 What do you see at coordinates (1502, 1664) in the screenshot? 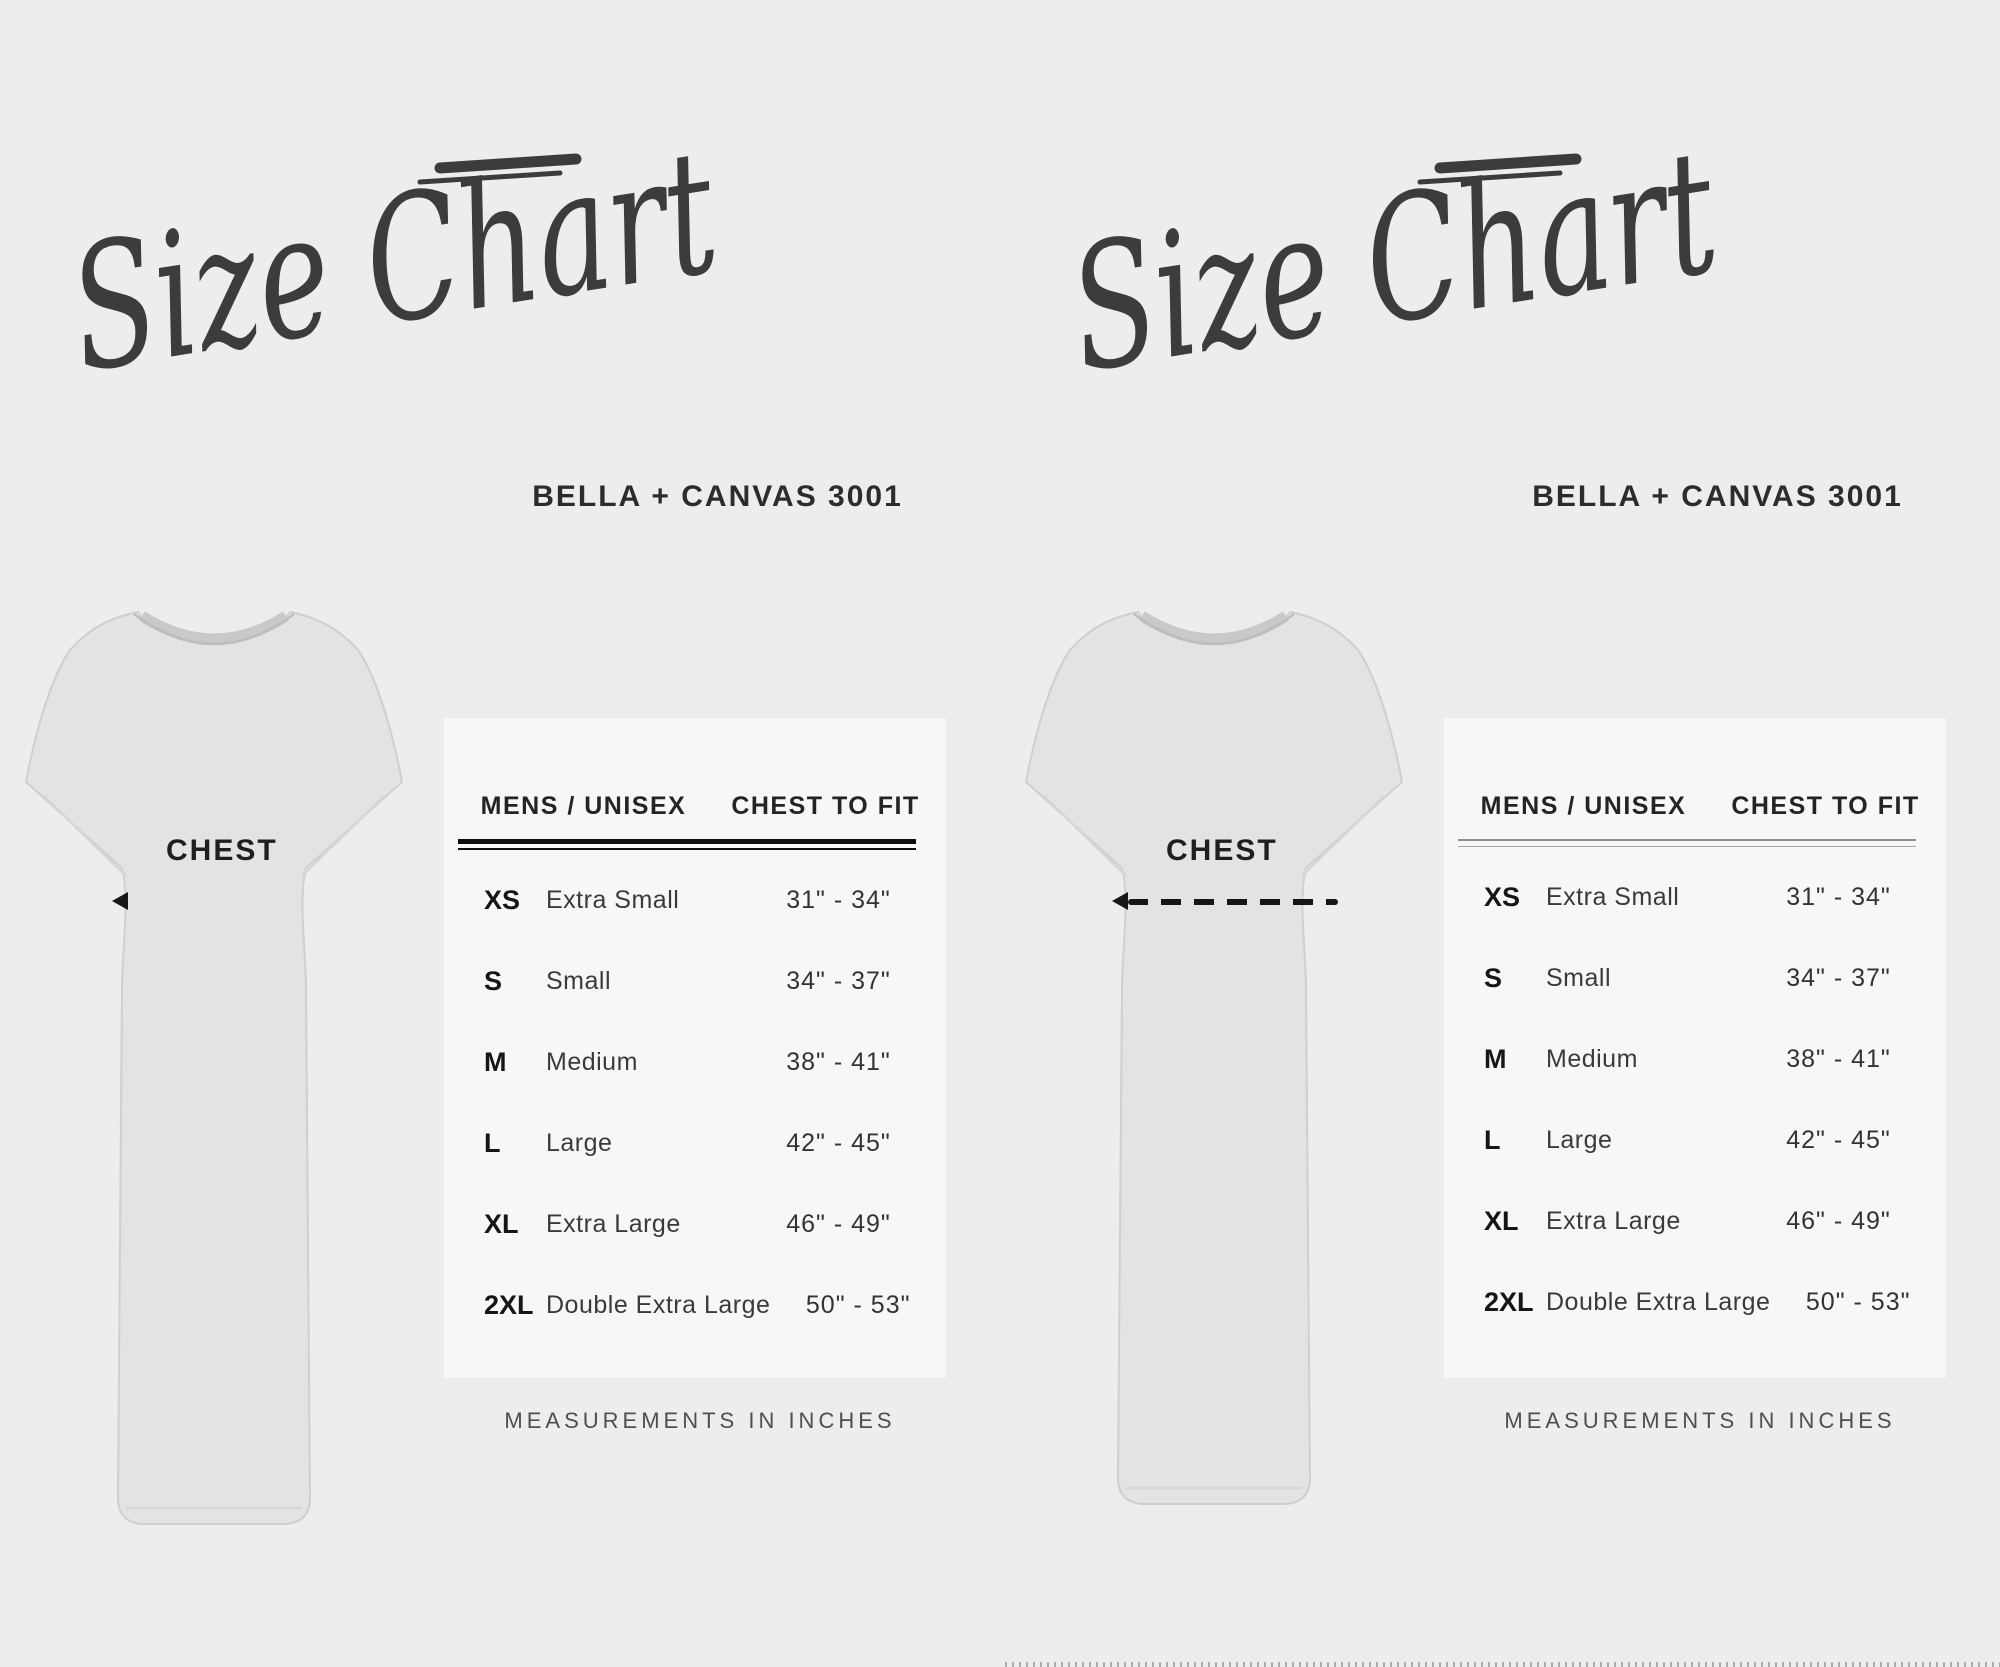
I see `bottom-edge-artifact` at bounding box center [1502, 1664].